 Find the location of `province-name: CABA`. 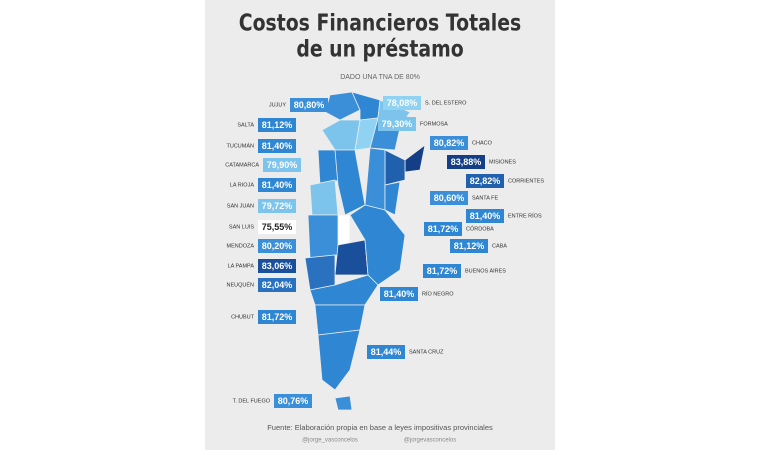

province-name: CABA is located at coordinates (499, 246).